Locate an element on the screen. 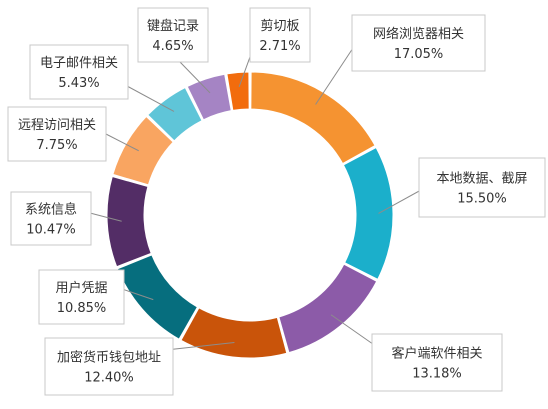 The image size is (548, 409). data-label-1: 网络浏览器相关 17.05% is located at coordinates (418, 43).